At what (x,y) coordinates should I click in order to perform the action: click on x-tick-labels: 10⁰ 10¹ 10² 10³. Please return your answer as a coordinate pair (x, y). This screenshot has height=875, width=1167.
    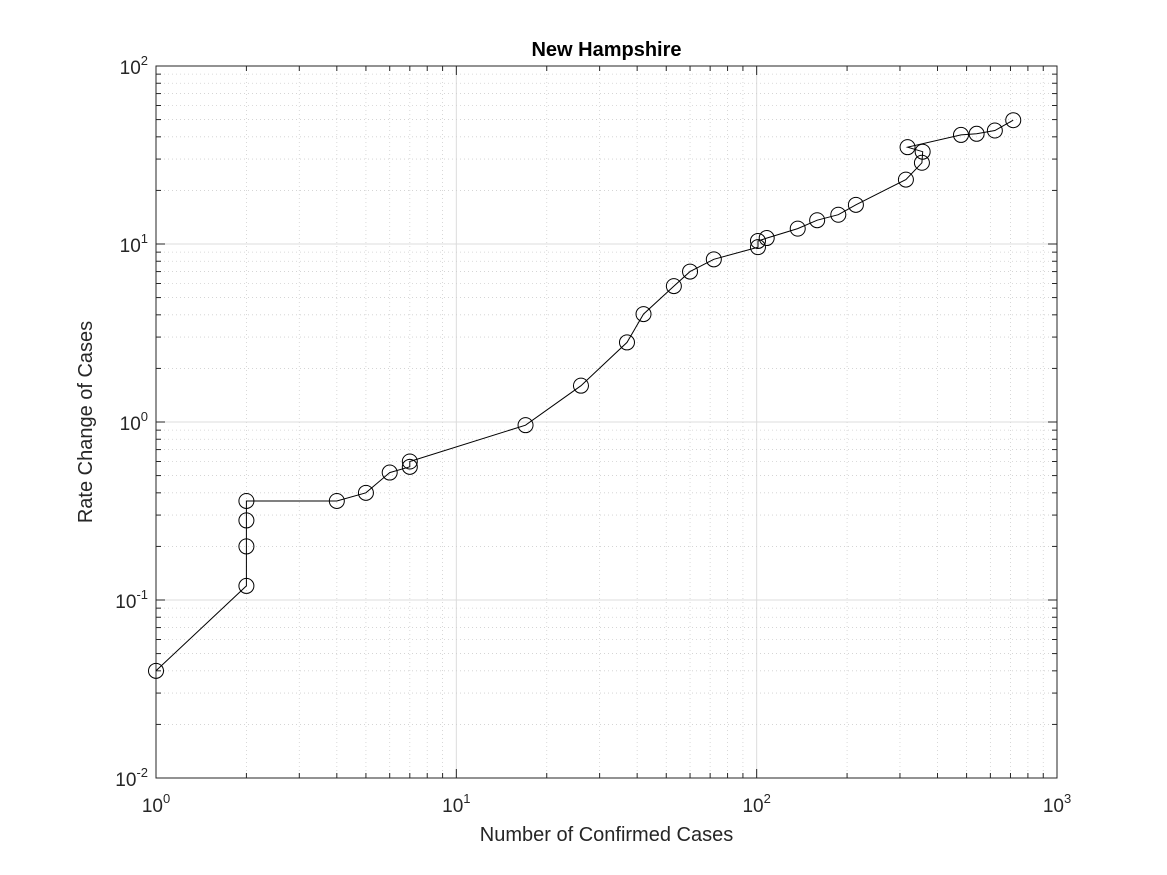
    Looking at the image, I should click on (606, 804).